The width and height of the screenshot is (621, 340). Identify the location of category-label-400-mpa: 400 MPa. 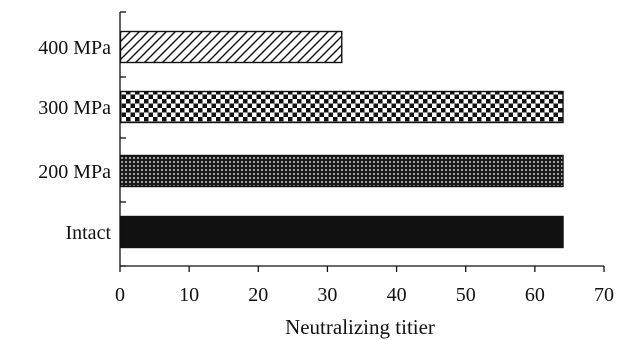
(74, 48).